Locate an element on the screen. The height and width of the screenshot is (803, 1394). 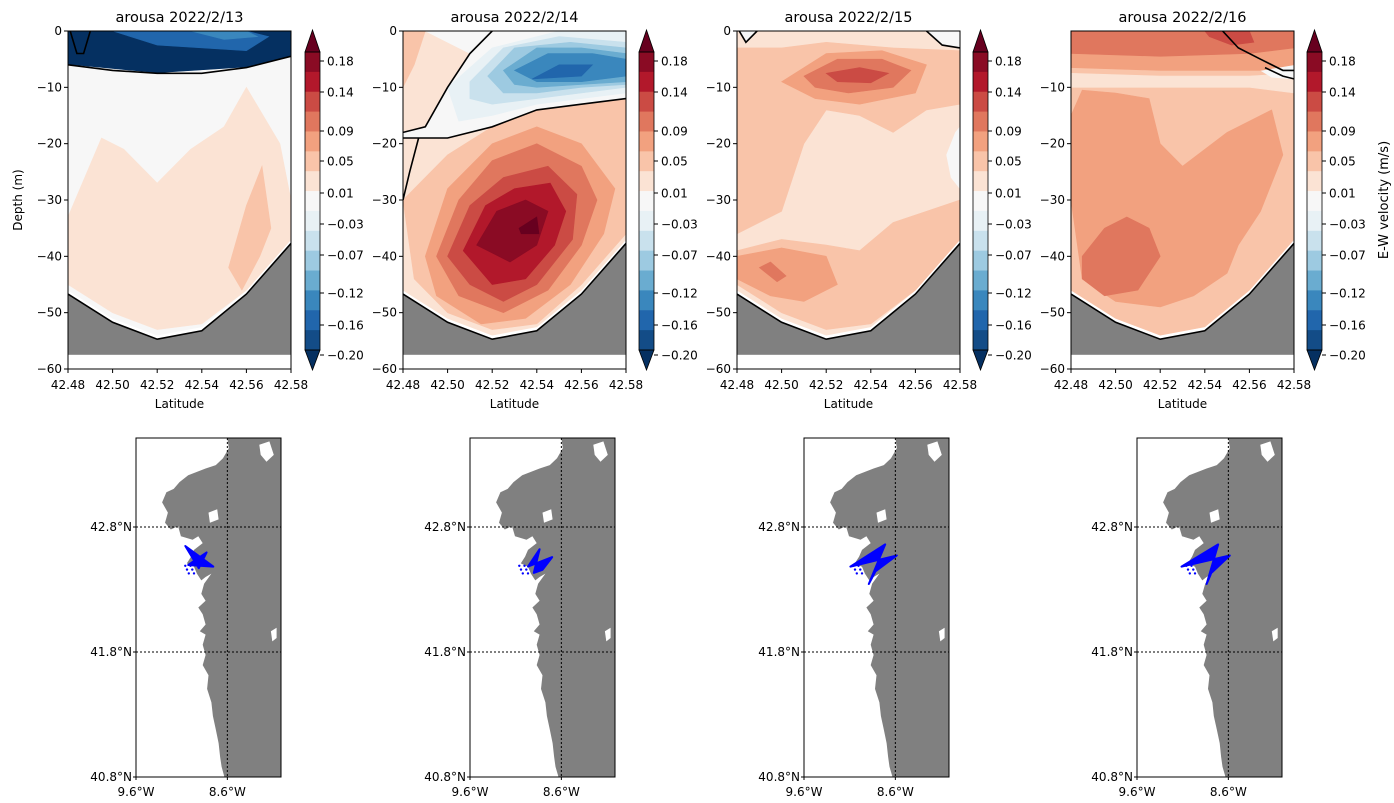
colorbar-tick-label: −0.16 is located at coordinates (679, 326).